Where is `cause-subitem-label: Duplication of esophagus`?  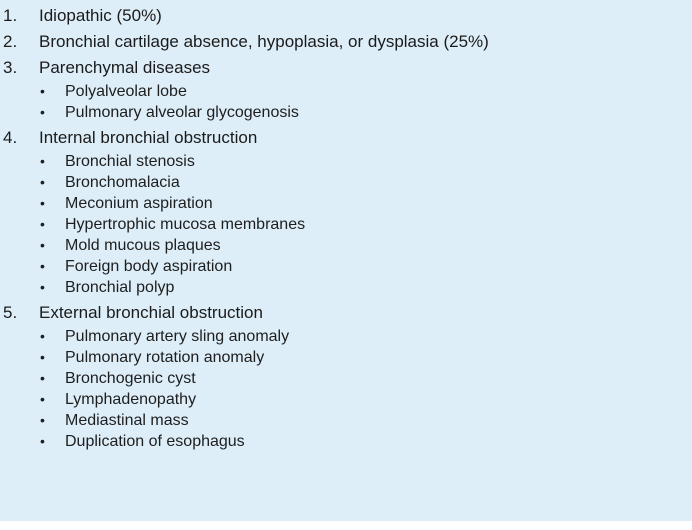 cause-subitem-label: Duplication of esophagus is located at coordinates (155, 441).